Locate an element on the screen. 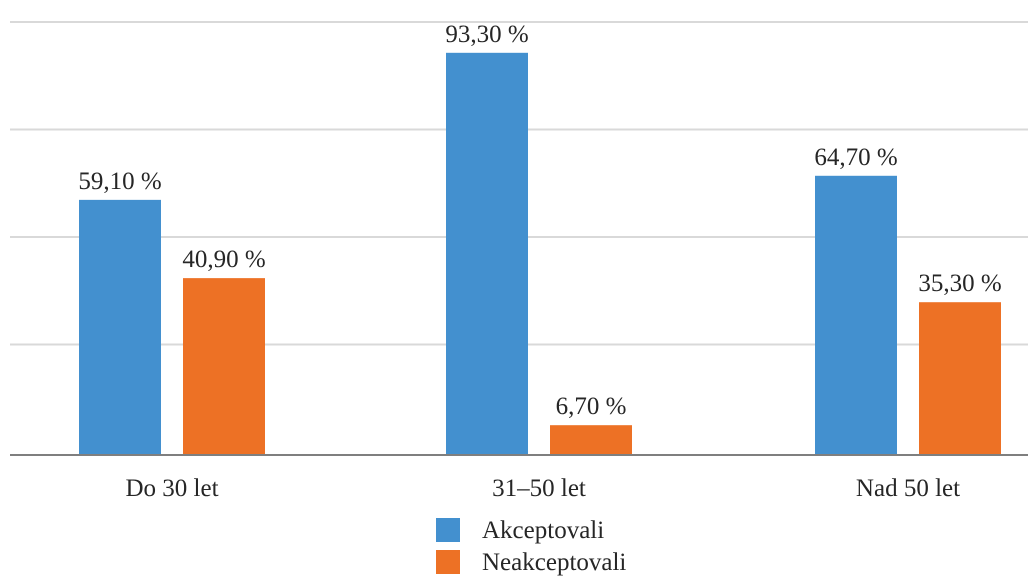 The width and height of the screenshot is (1028, 583). data-label: 64,70 % is located at coordinates (855, 157).